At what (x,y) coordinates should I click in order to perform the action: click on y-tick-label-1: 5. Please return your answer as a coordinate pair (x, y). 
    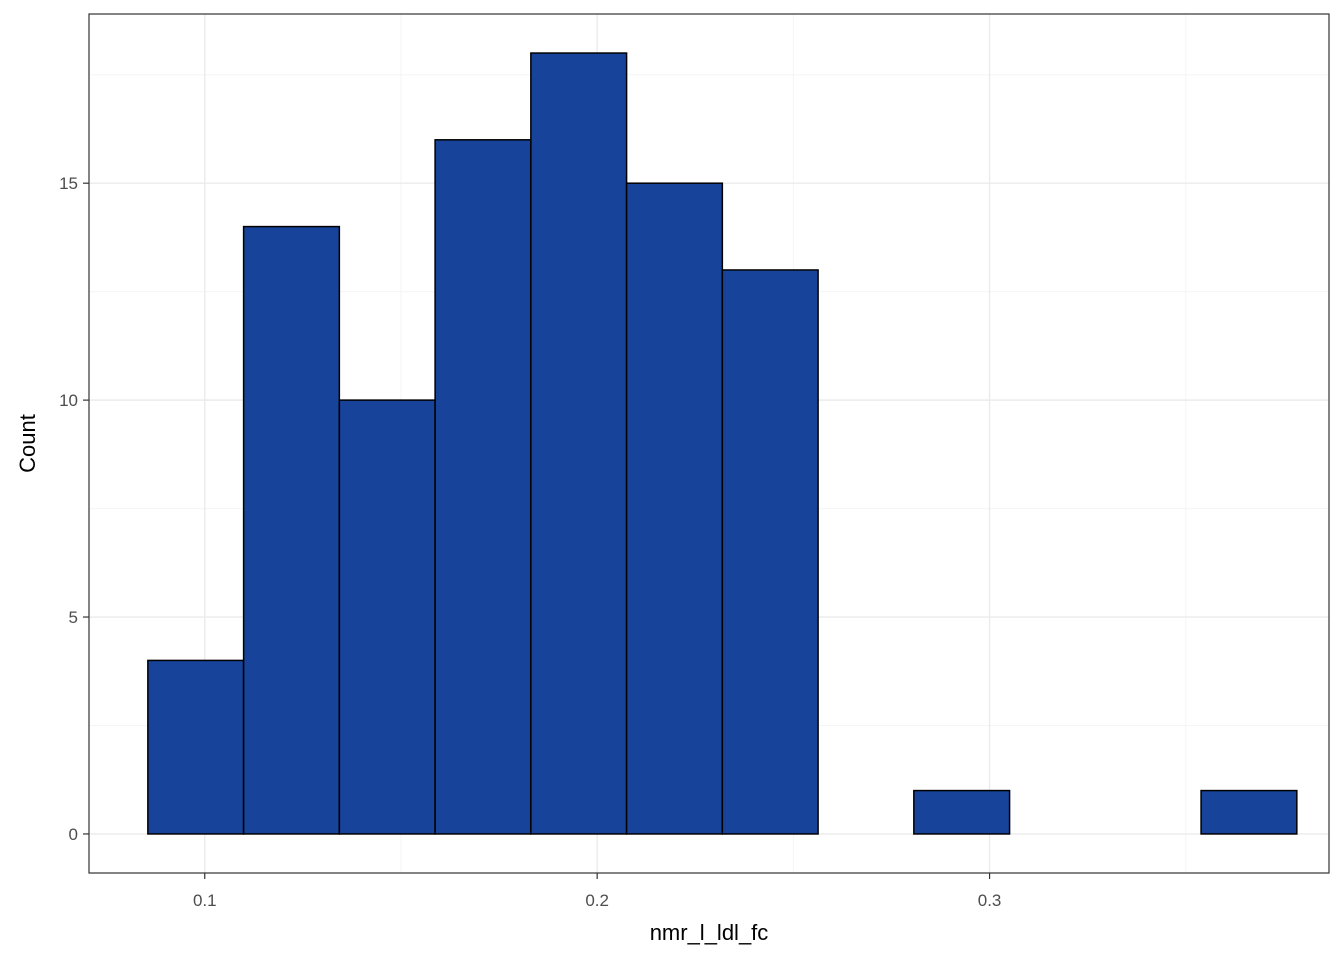
    Looking at the image, I should click on (73, 617).